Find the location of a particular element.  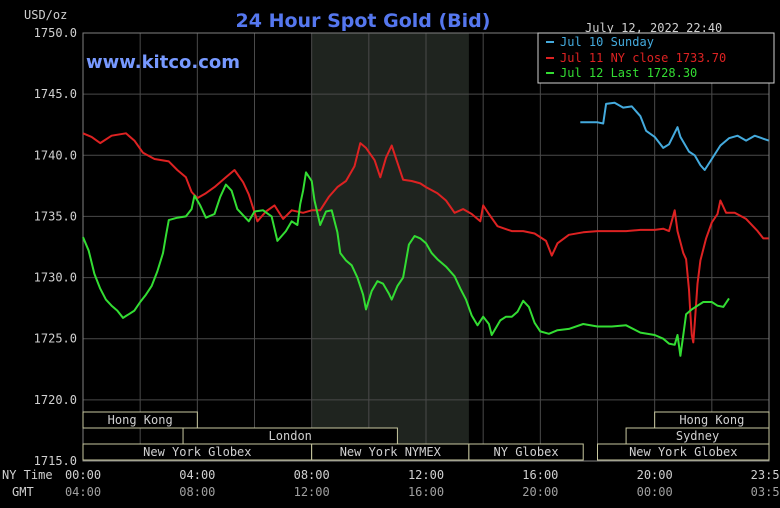

x-tick-label-gmt: 00:00 is located at coordinates (655, 492).